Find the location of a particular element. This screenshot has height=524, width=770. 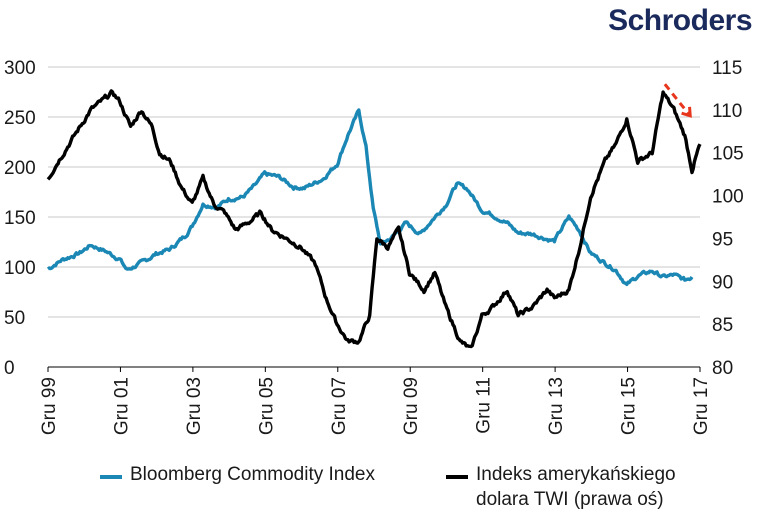

x-tick-label: Gru 17 is located at coordinates (701, 406).